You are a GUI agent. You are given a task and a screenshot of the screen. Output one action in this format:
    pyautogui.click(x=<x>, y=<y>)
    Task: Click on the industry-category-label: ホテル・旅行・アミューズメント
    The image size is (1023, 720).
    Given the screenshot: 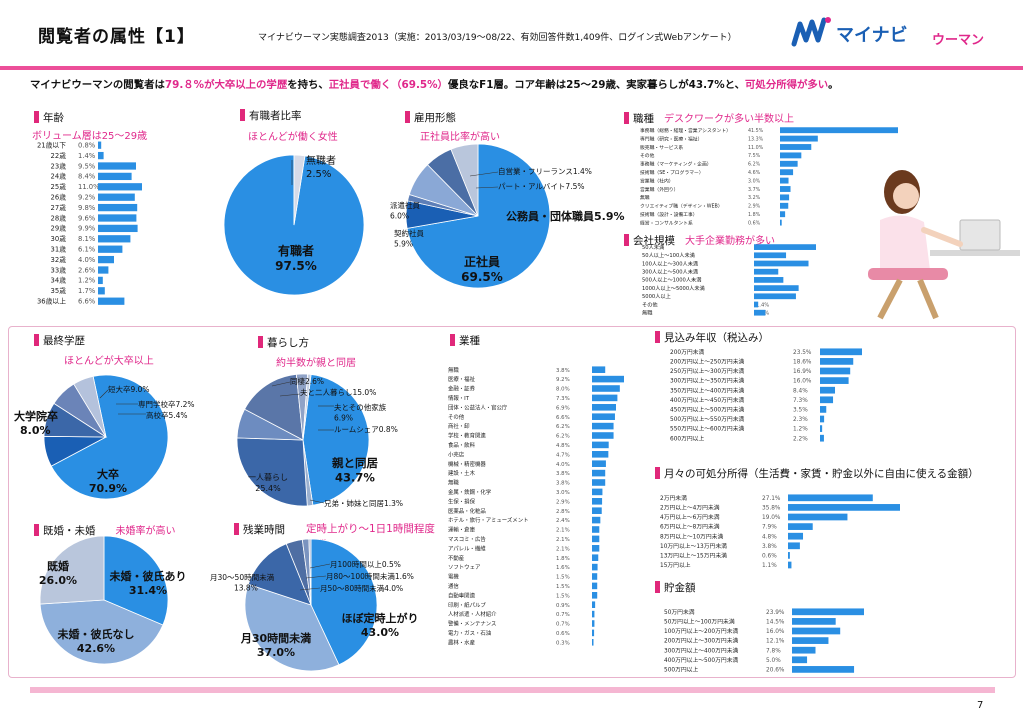 What is the action you would take?
    pyautogui.click(x=488, y=520)
    